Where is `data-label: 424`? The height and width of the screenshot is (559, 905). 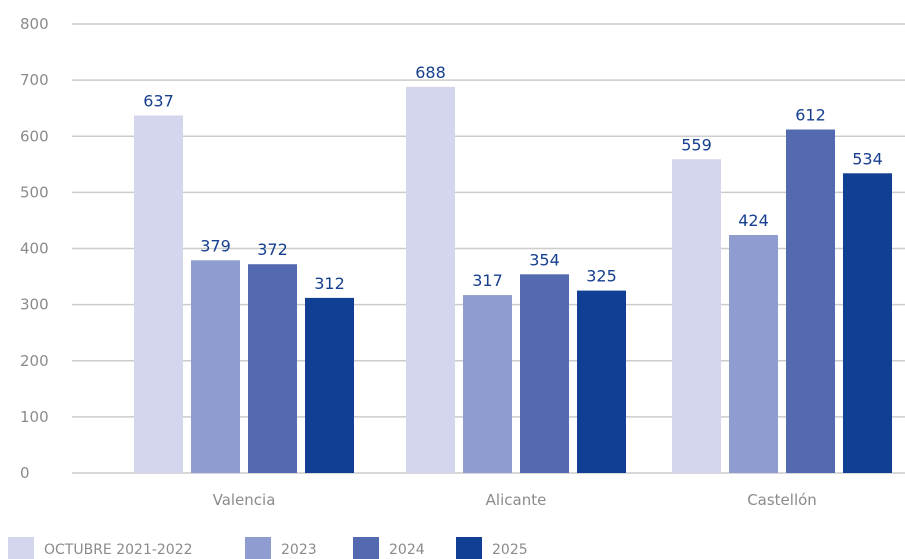 data-label: 424 is located at coordinates (753, 220).